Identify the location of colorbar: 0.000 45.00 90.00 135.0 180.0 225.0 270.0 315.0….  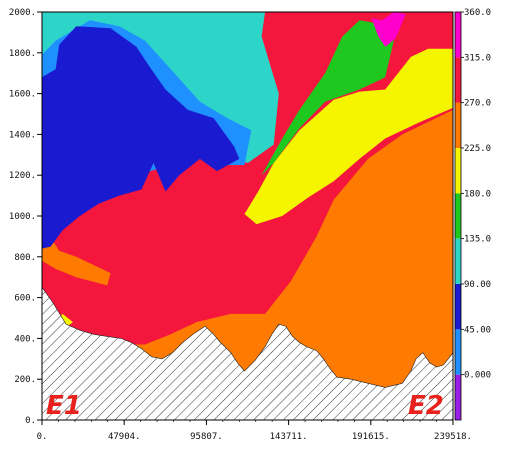
(472, 214).